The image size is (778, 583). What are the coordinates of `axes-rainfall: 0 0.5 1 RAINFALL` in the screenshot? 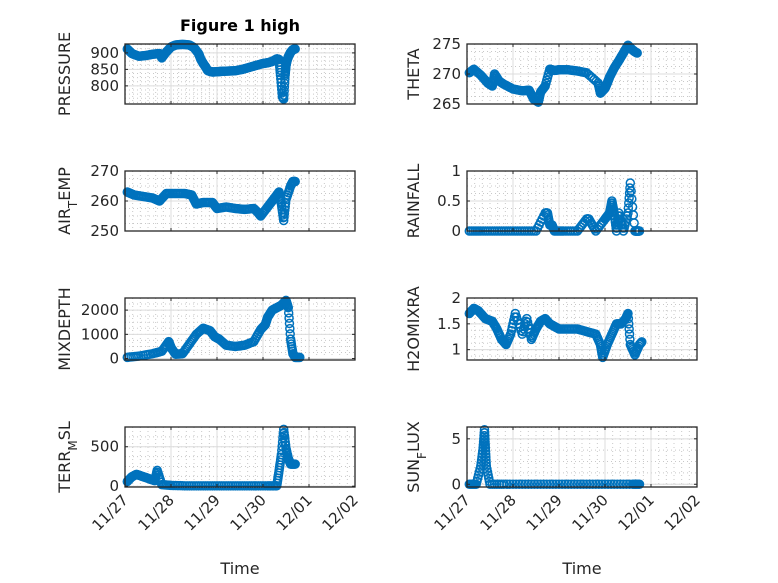 It's located at (551, 201).